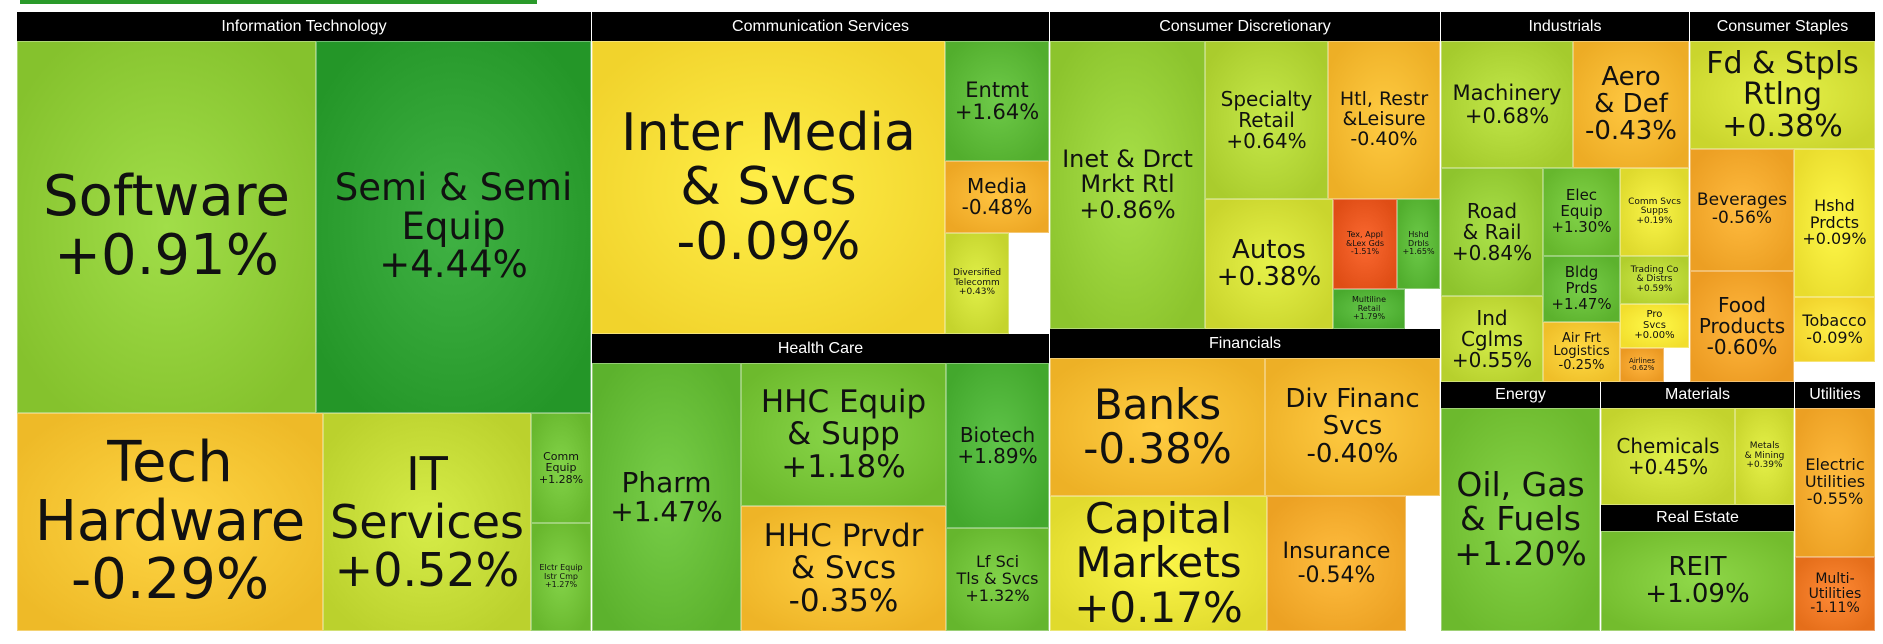 This screenshot has height=644, width=1883. I want to click on industry-tile-tobacco: Tobacco -0.09%, so click(1834, 329).